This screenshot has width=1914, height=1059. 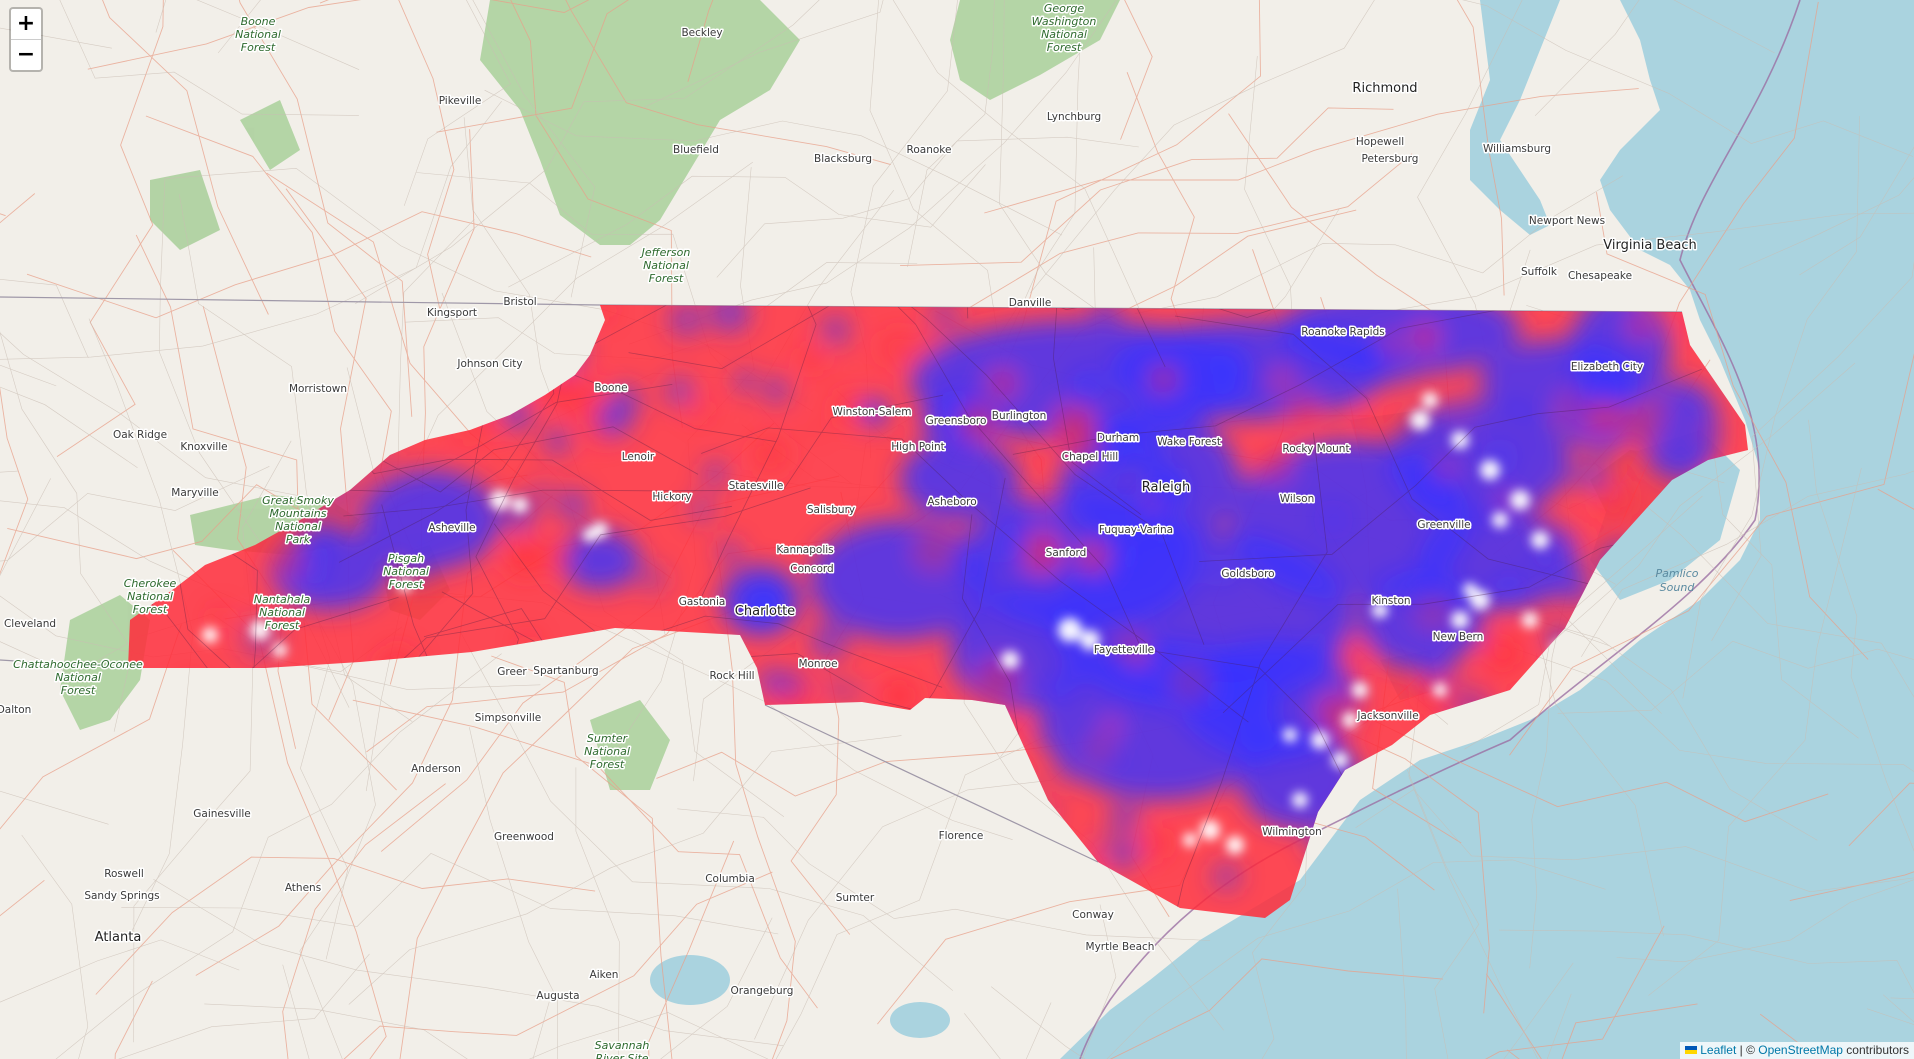 I want to click on city-label: Fayetteville, so click(x=1124, y=650).